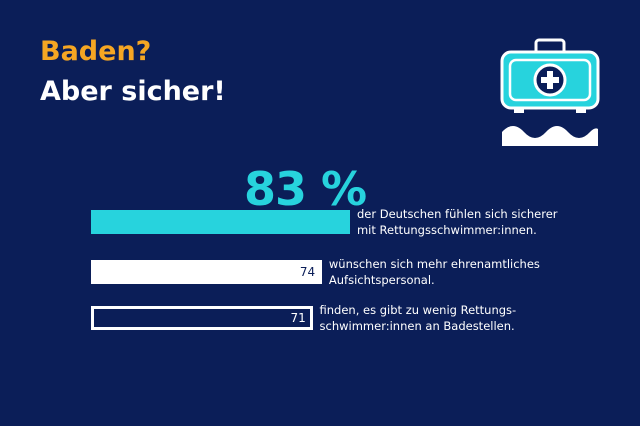  Describe the element at coordinates (305, 189) in the screenshot. I see `highlight-percentage: 83 %` at that location.